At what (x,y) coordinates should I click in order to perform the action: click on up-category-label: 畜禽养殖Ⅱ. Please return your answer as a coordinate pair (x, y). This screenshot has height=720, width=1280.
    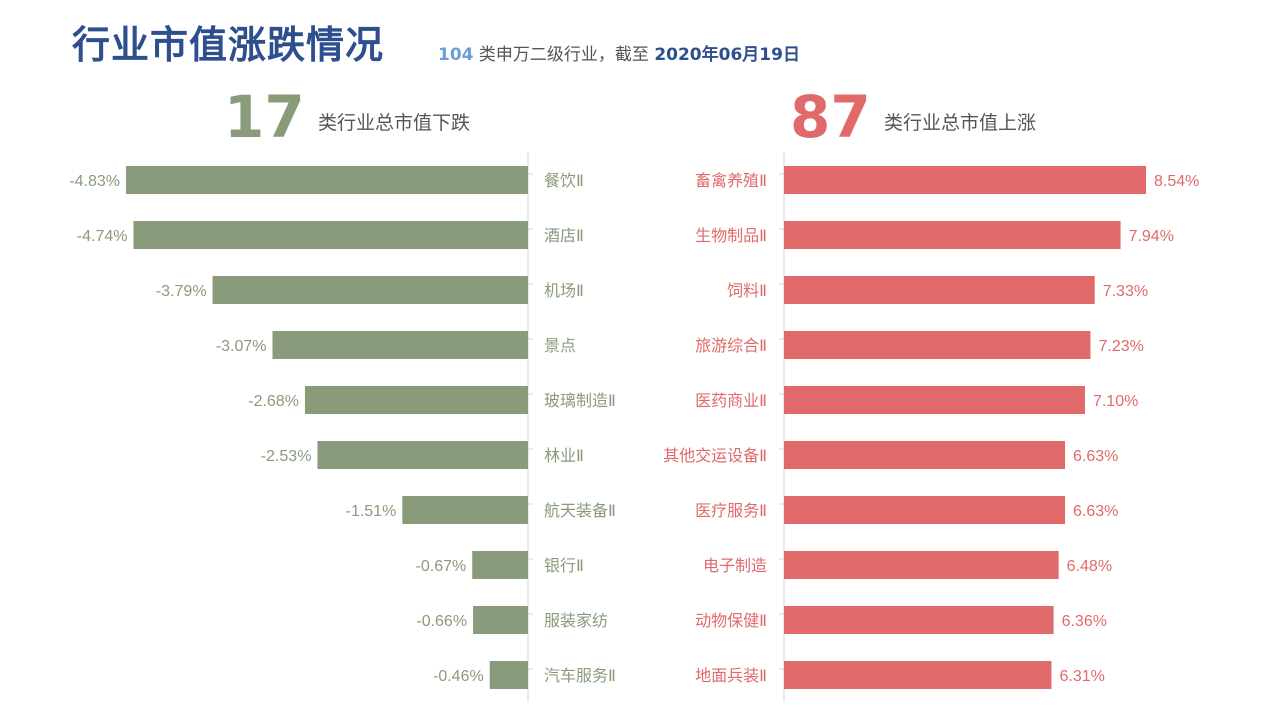
    Looking at the image, I should click on (731, 181).